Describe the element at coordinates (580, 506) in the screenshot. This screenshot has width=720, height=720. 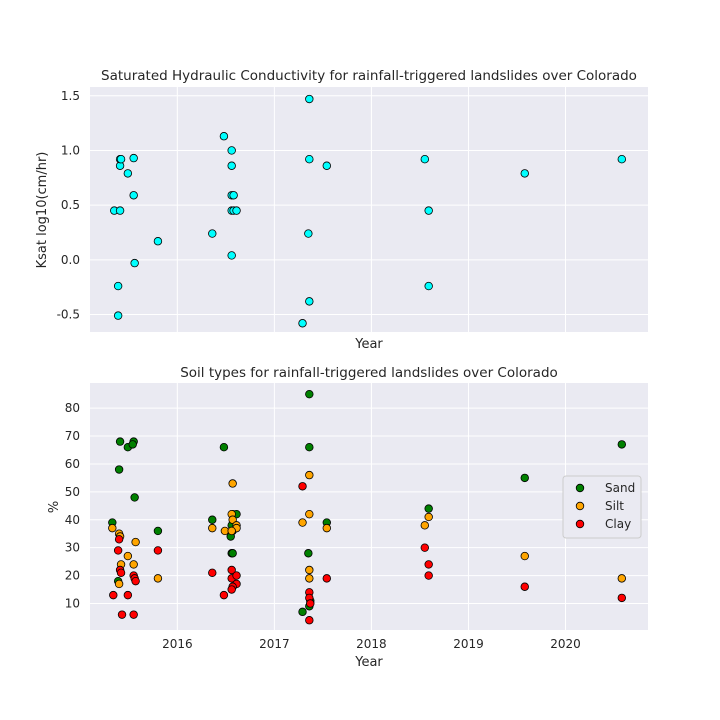
I see `silt-legend-marker` at that location.